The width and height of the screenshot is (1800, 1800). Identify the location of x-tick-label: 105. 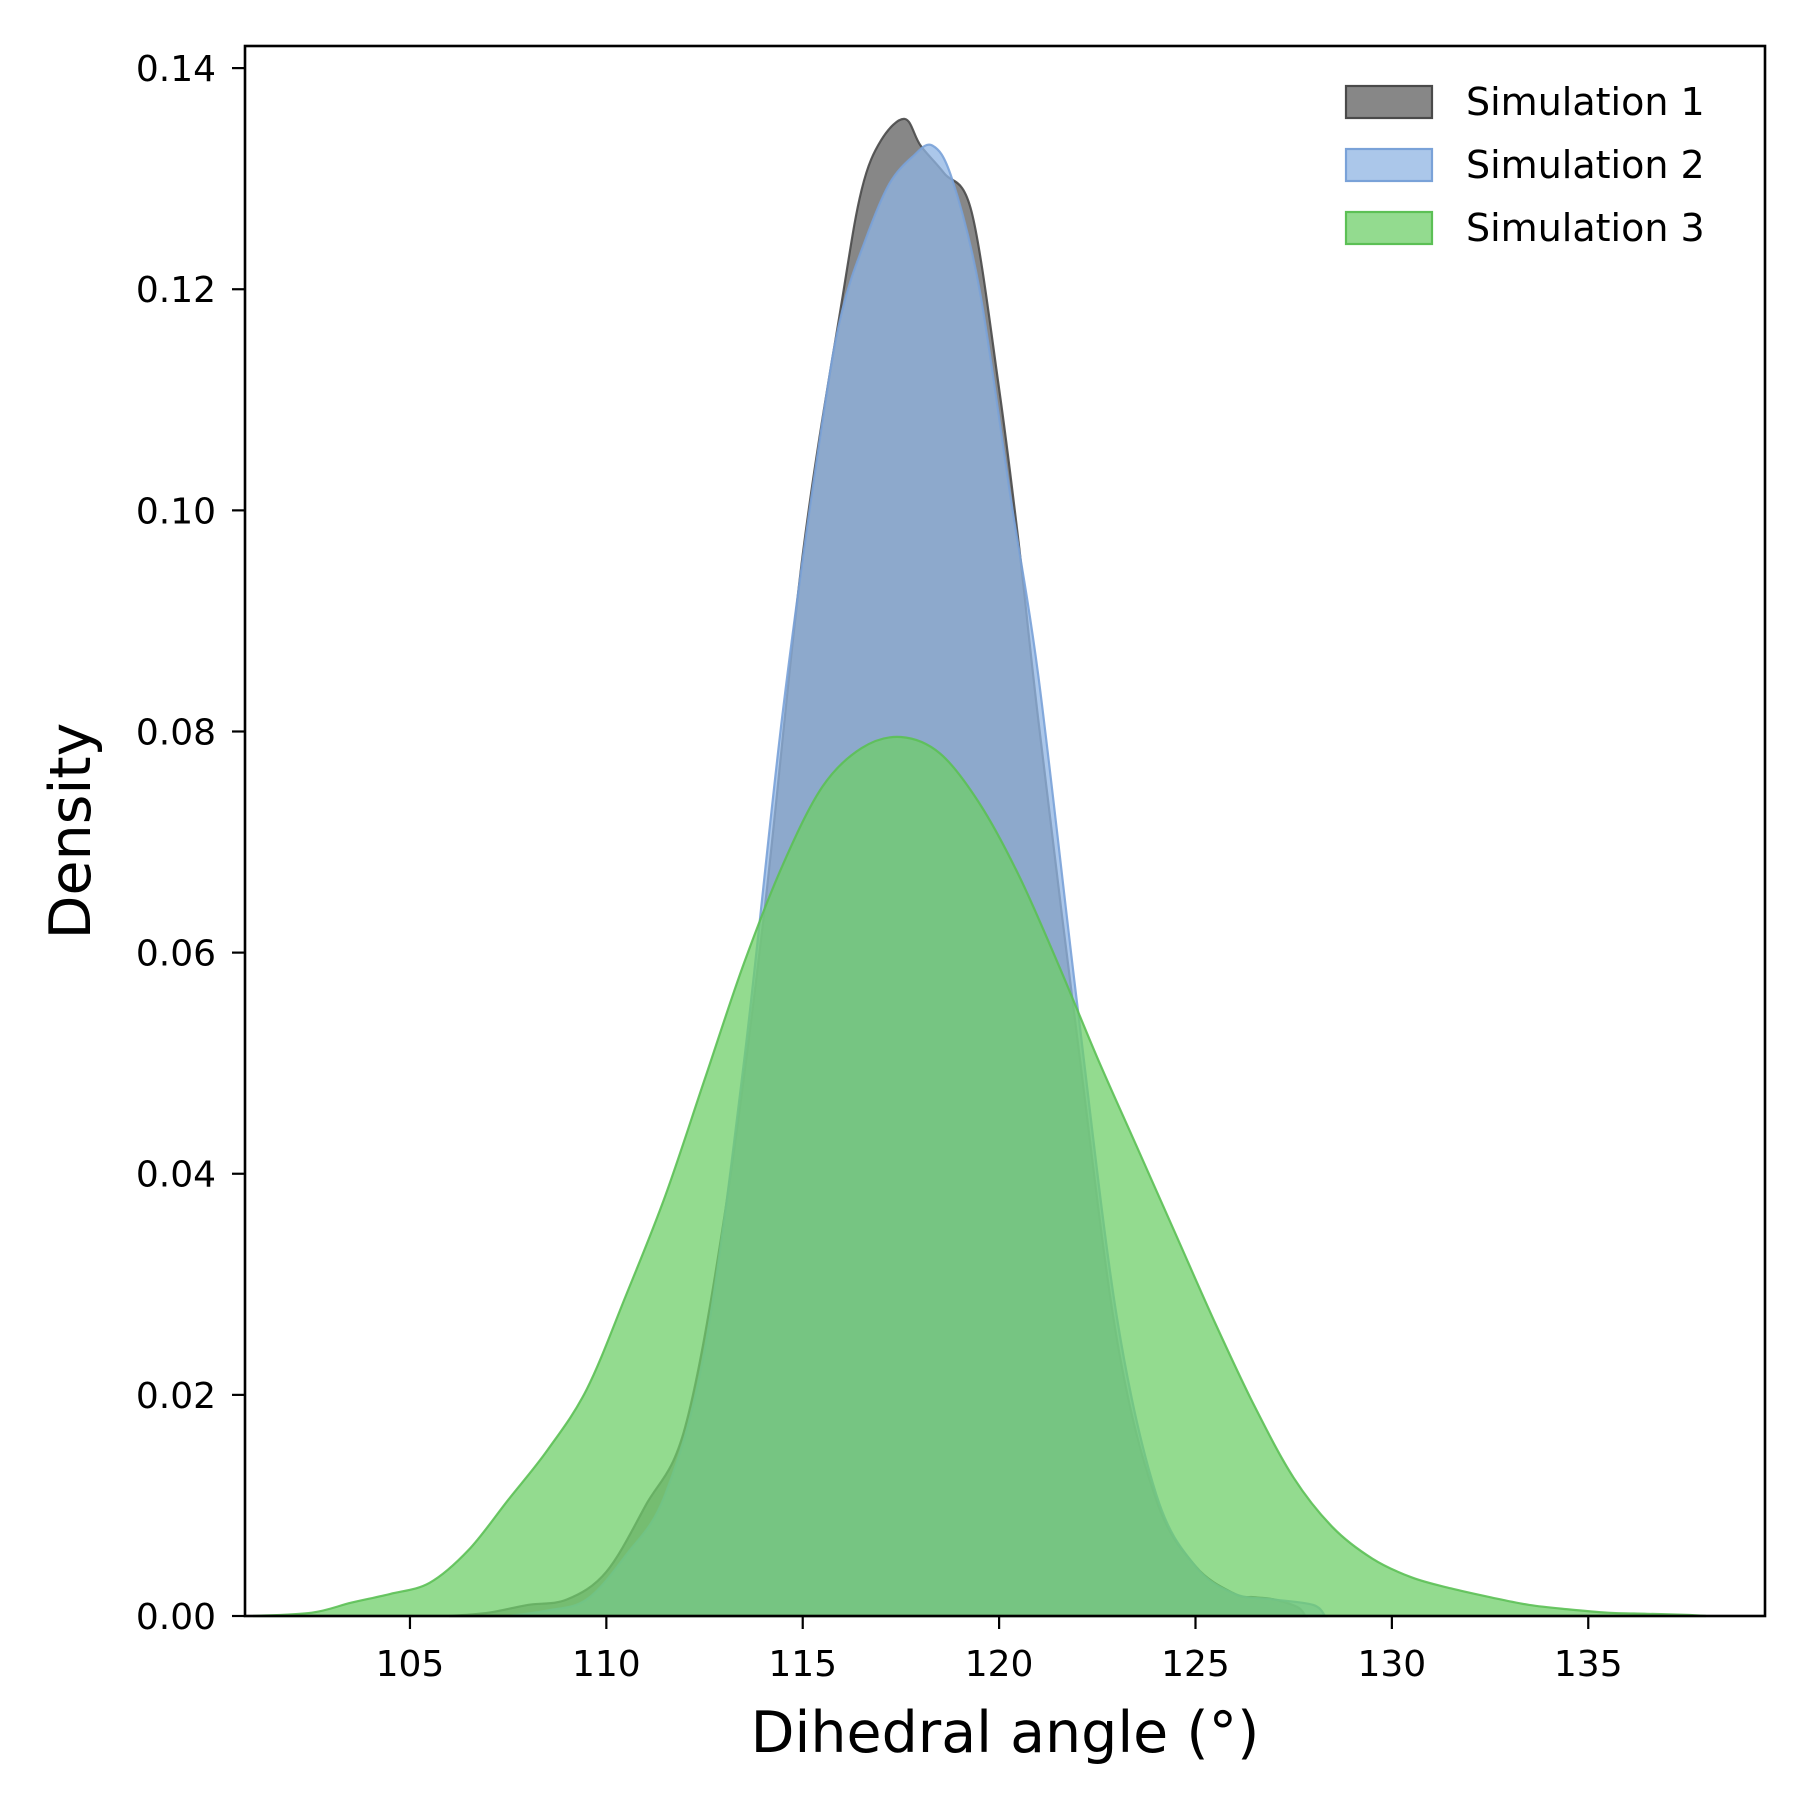
(410, 1664).